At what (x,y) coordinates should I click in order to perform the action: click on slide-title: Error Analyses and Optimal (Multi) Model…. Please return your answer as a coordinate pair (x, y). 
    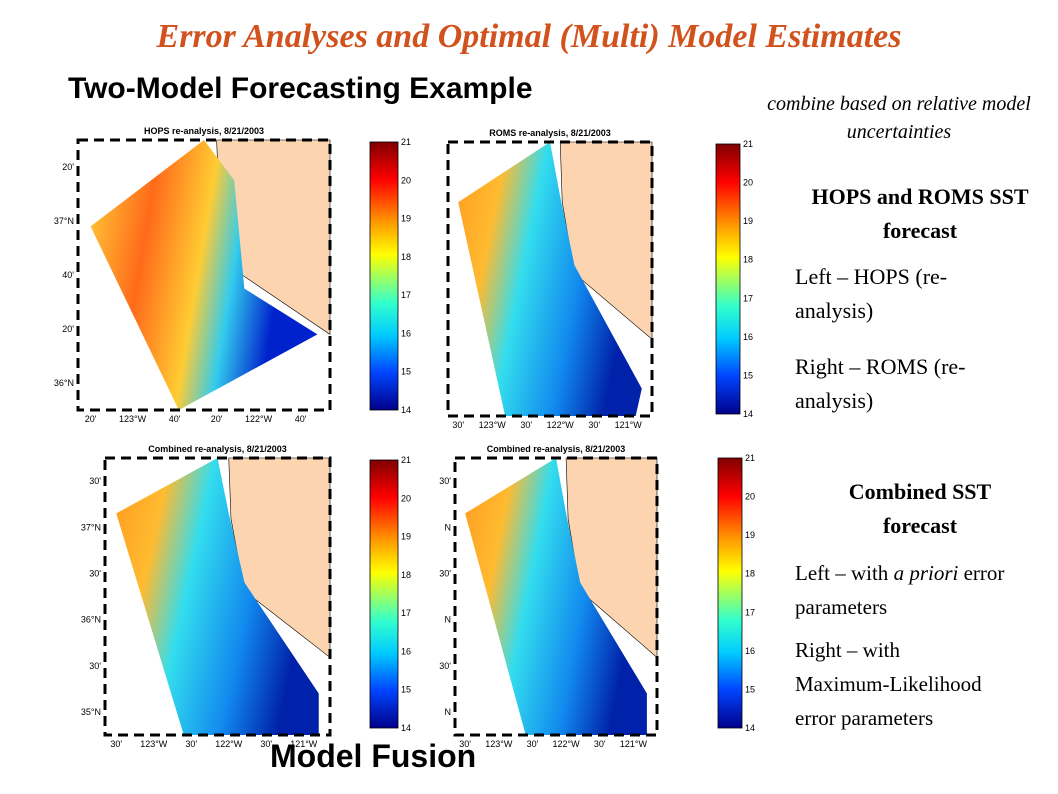
    Looking at the image, I should click on (529, 36).